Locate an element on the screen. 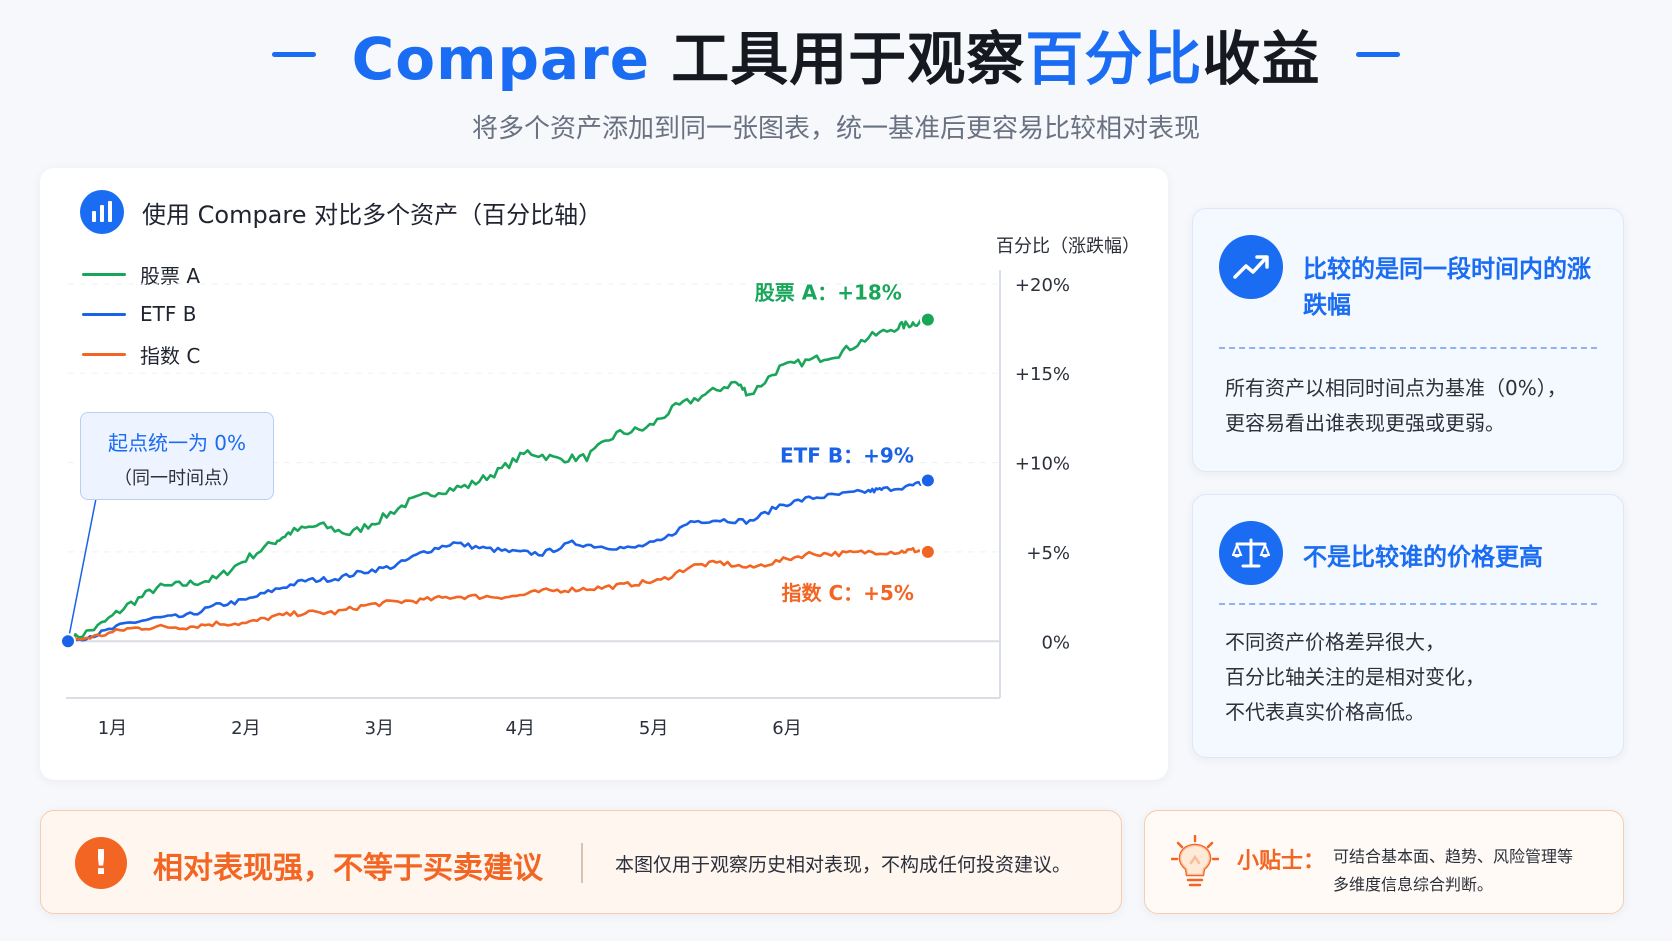  y-tick-label: +15% is located at coordinates (1042, 374).